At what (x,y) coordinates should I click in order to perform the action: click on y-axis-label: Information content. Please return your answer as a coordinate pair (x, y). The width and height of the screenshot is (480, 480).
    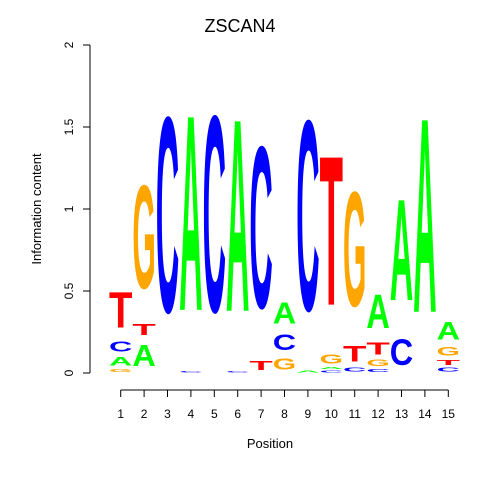
    Looking at the image, I should click on (36, 209).